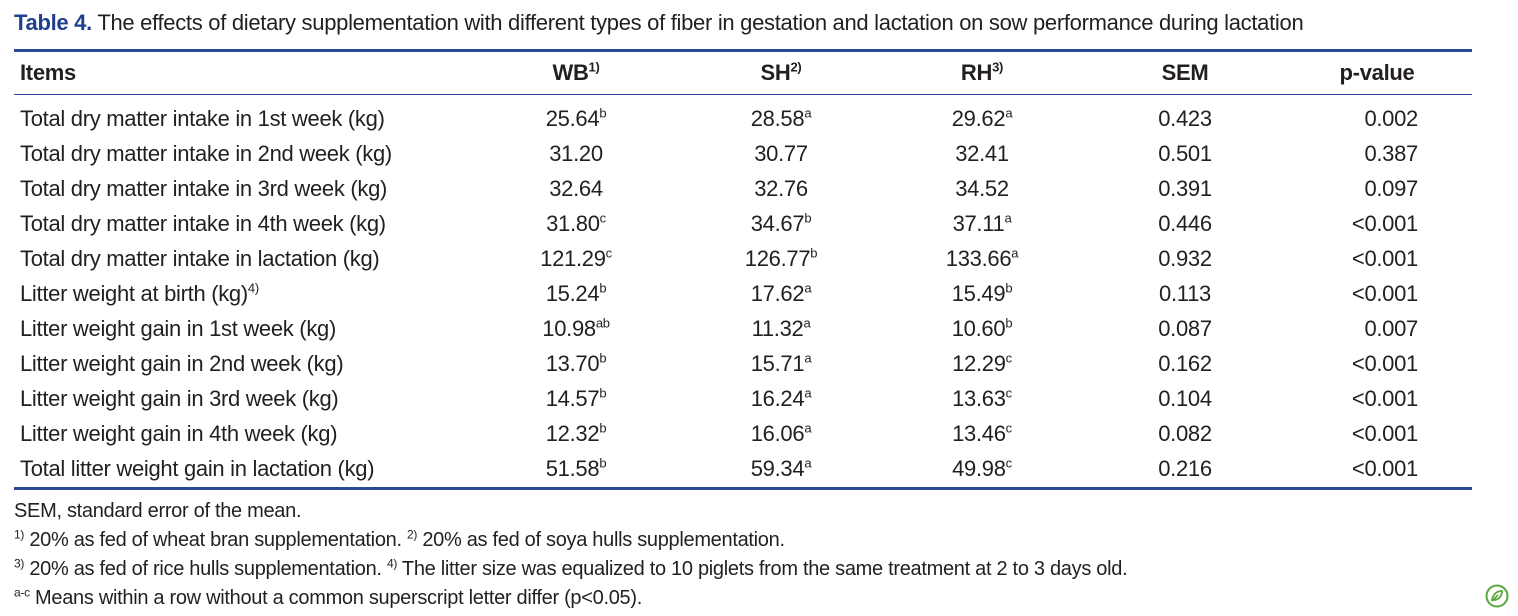 The image size is (1518, 616). What do you see at coordinates (572, 398) in the screenshot?
I see `cell-value: 14.57` at bounding box center [572, 398].